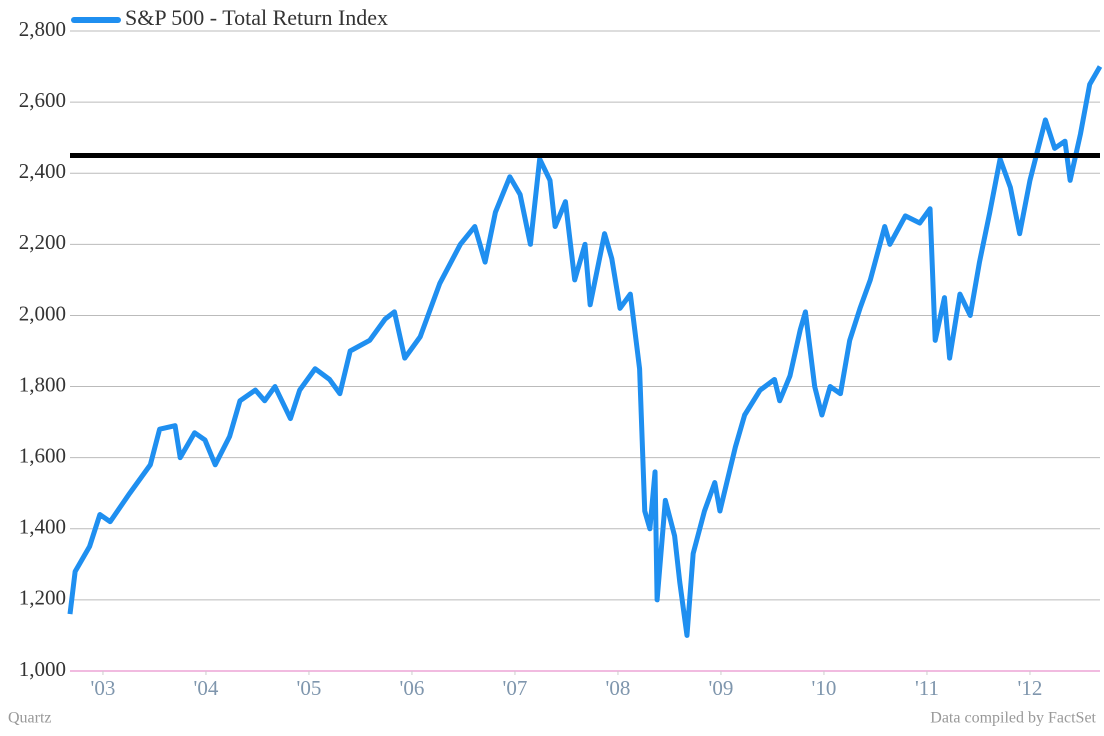  Describe the element at coordinates (1030, 688) in the screenshot. I see `x-tick-label: '12` at that location.